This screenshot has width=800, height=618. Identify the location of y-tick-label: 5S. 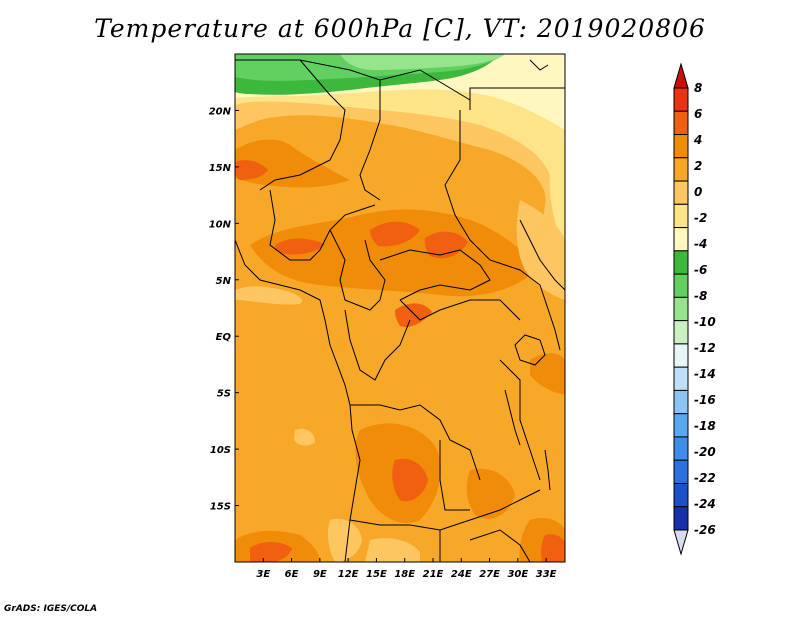
(224, 394).